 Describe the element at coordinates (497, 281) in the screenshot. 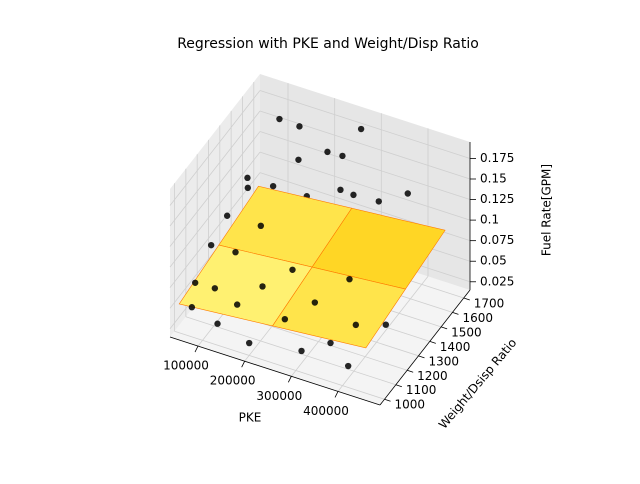

I see `z-tick-label: 0.025` at that location.